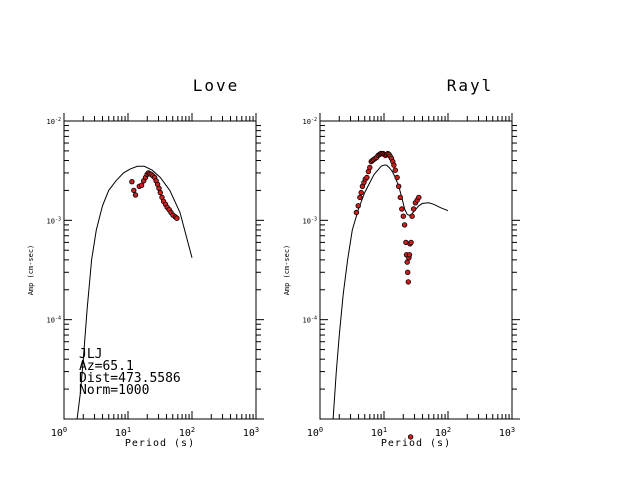 This screenshot has height=480, width=640. Describe the element at coordinates (106, 366) in the screenshot. I see `station-annotation: Az=65.1` at that location.